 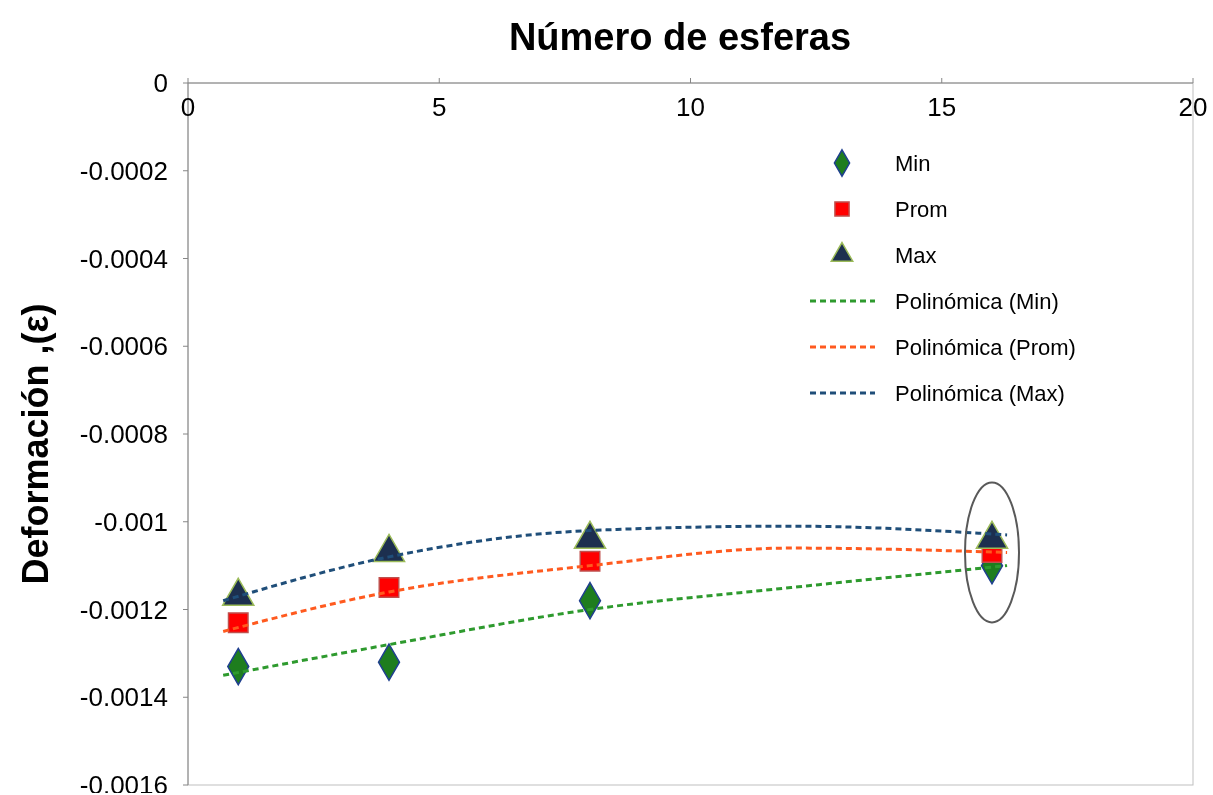 What do you see at coordinates (160, 83) in the screenshot?
I see `y-tick-label: 0` at bounding box center [160, 83].